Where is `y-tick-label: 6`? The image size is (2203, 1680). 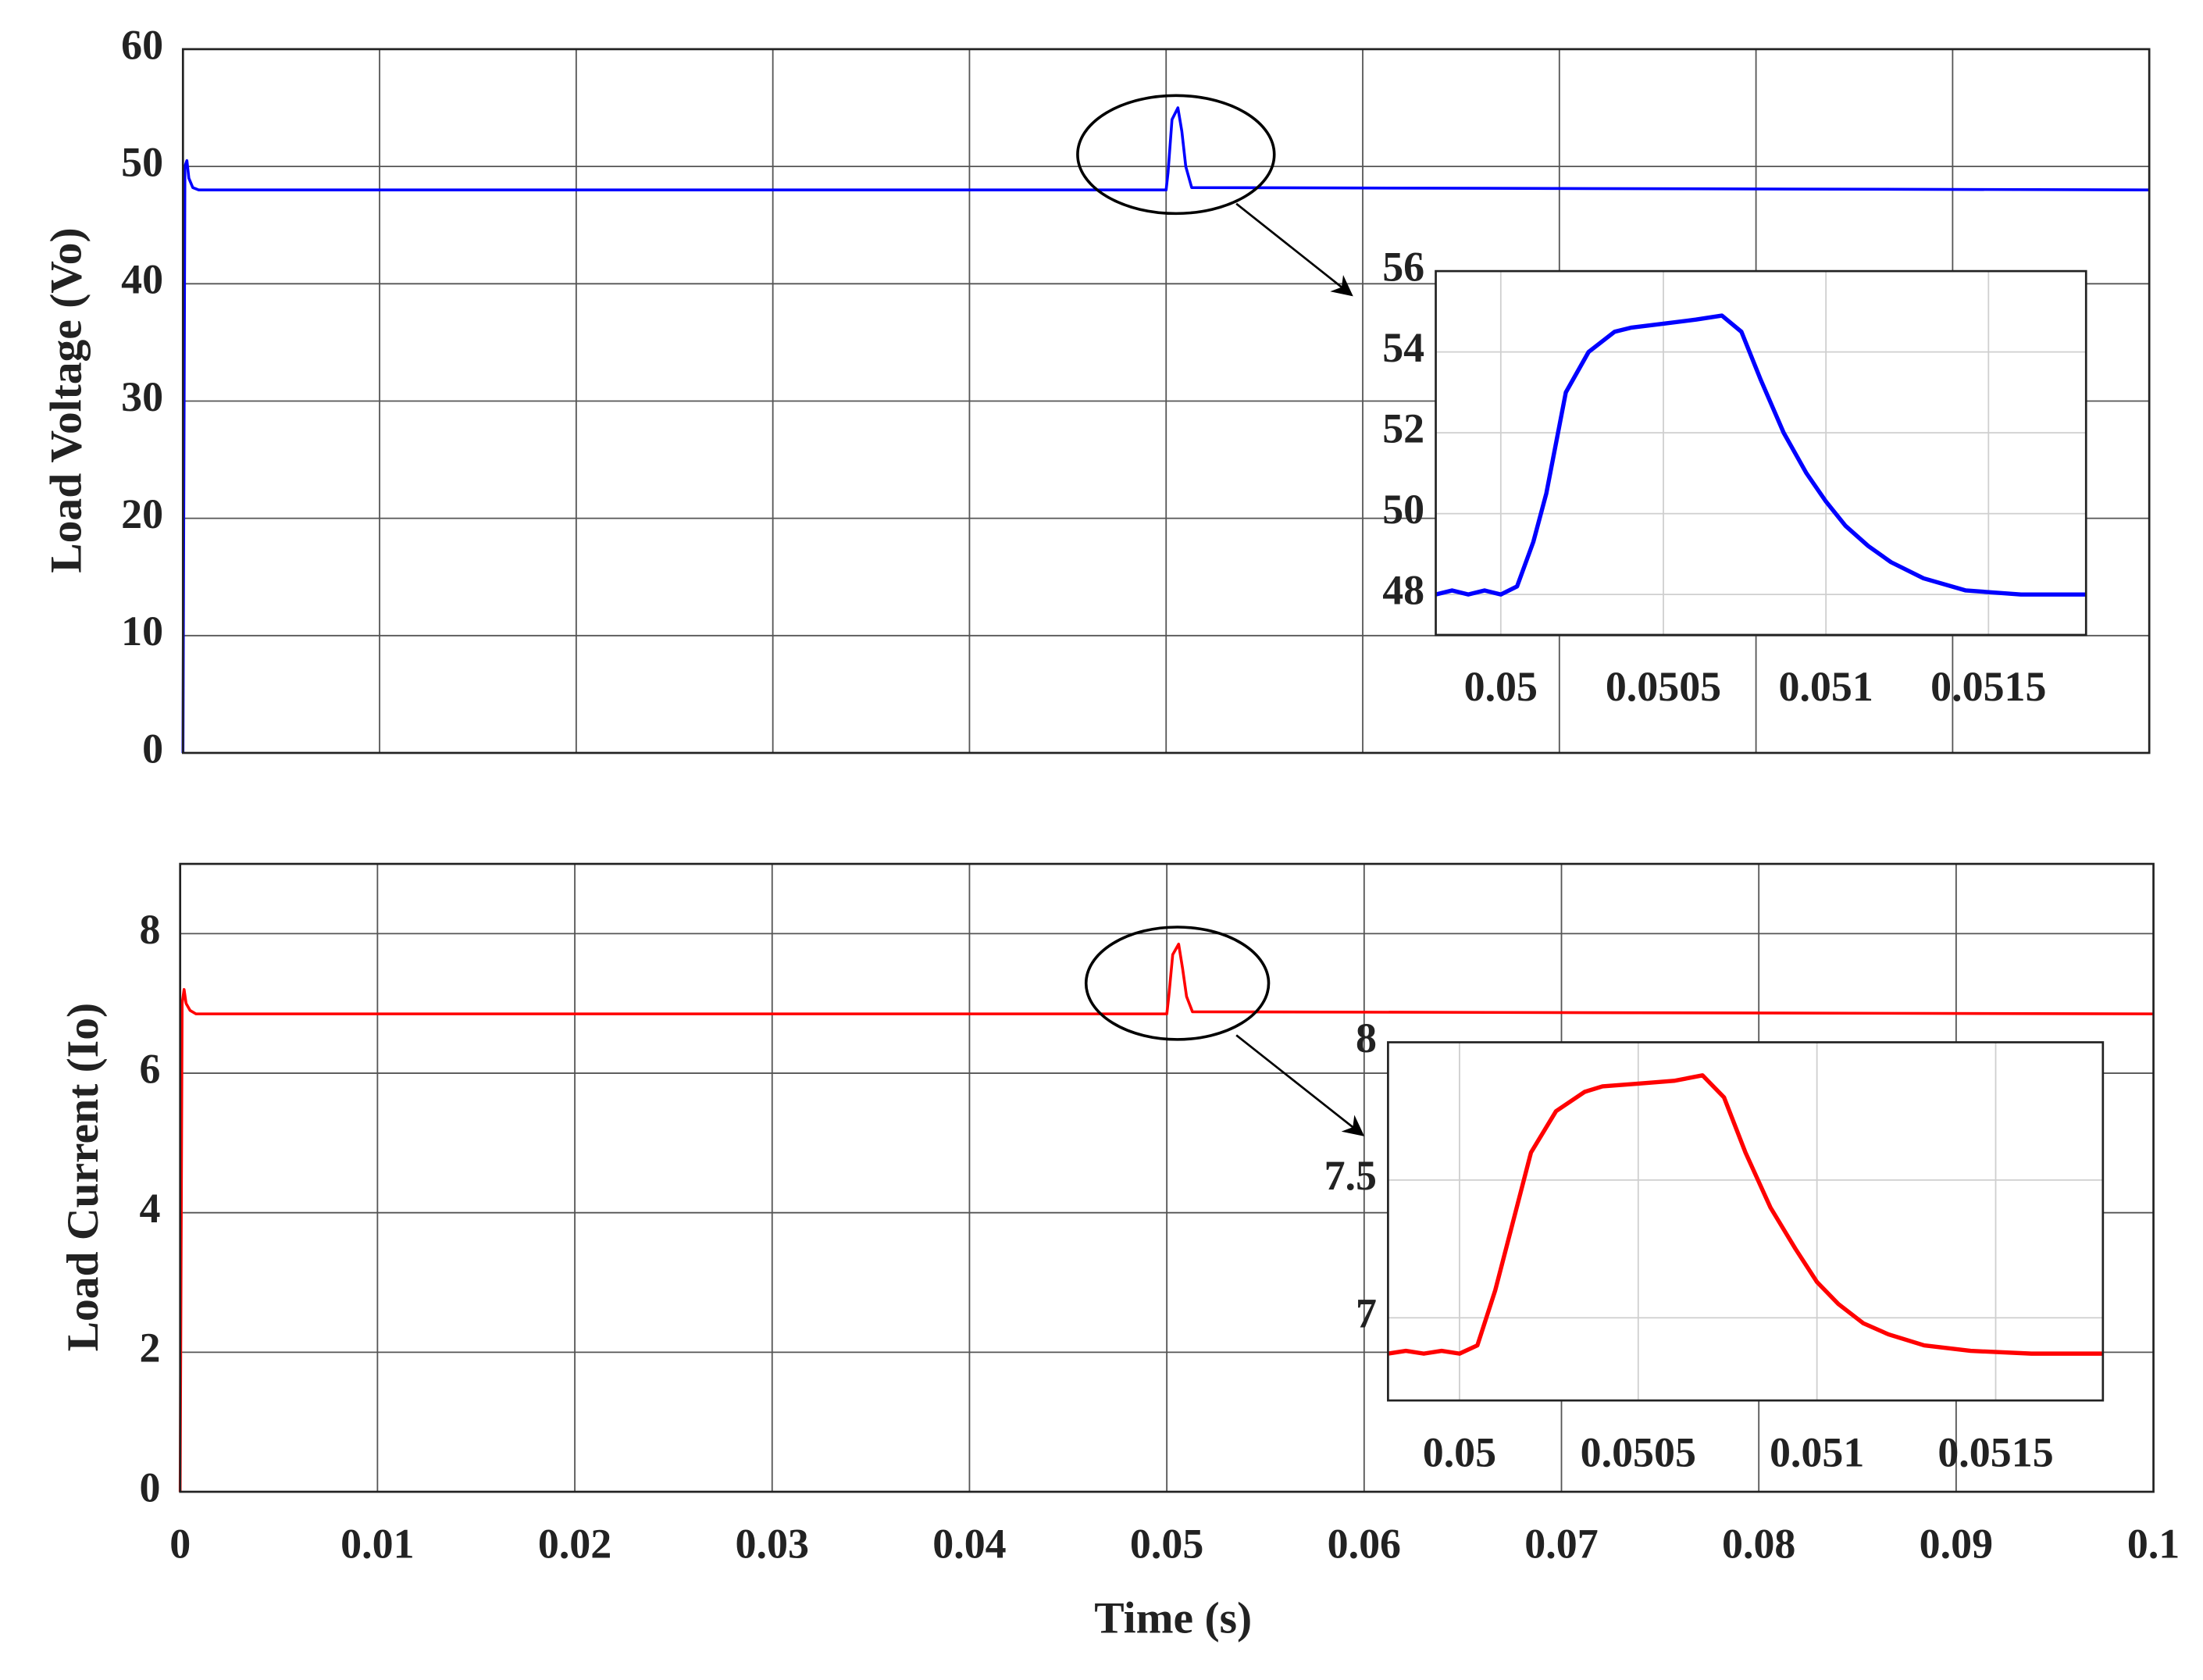 y-tick-label: 6 is located at coordinates (150, 1068).